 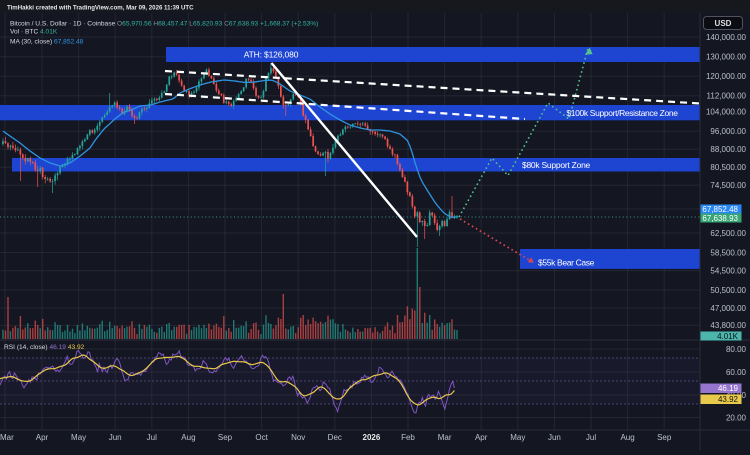 What do you see at coordinates (736, 349) in the screenshot?
I see `svg-text: 80.00` at bounding box center [736, 349].